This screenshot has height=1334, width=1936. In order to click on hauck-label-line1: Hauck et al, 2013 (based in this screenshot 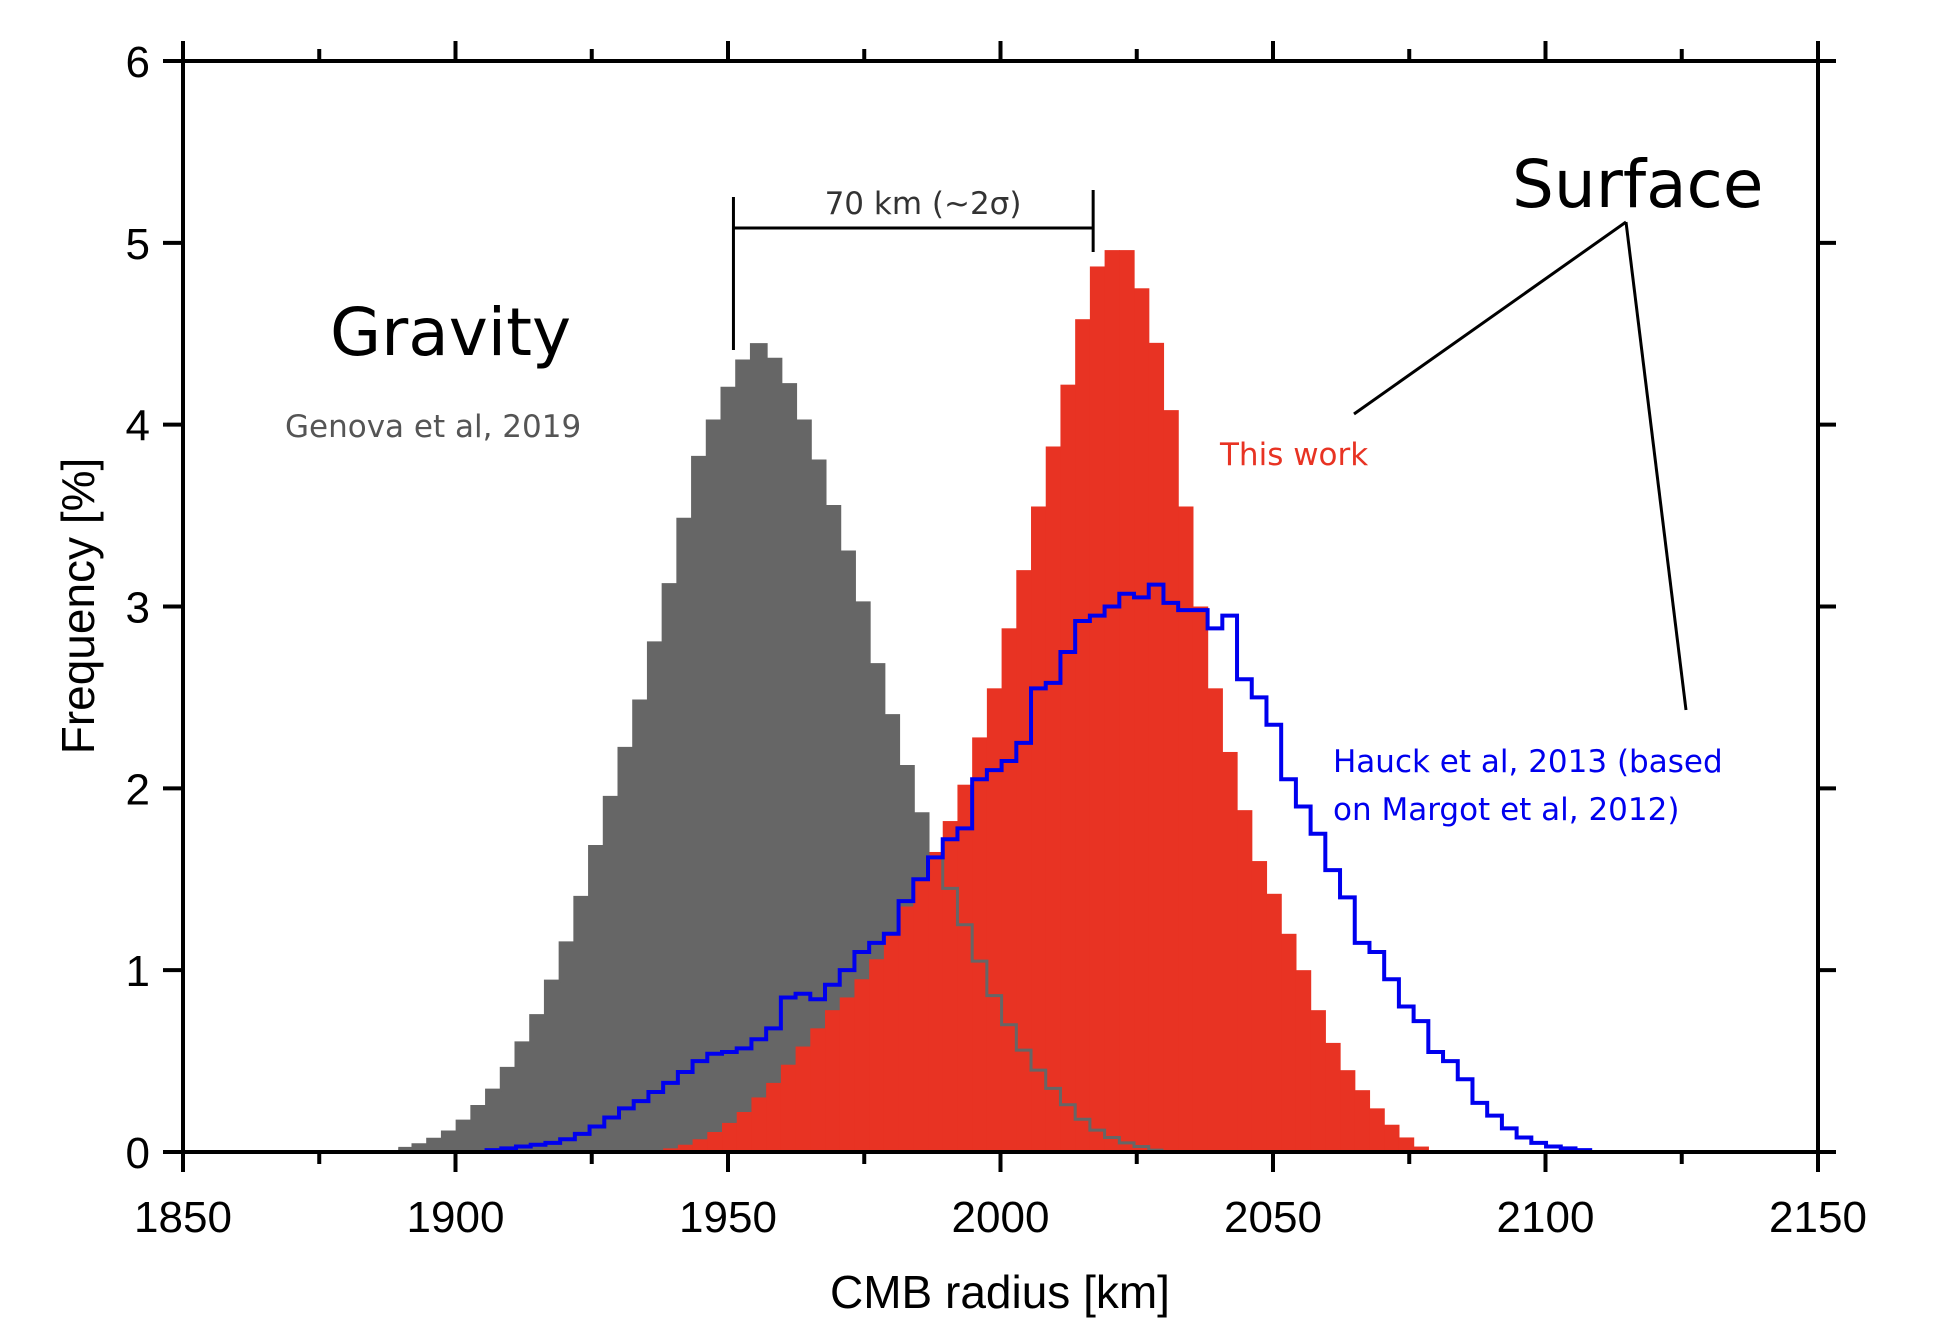, I will do `click(1528, 762)`.